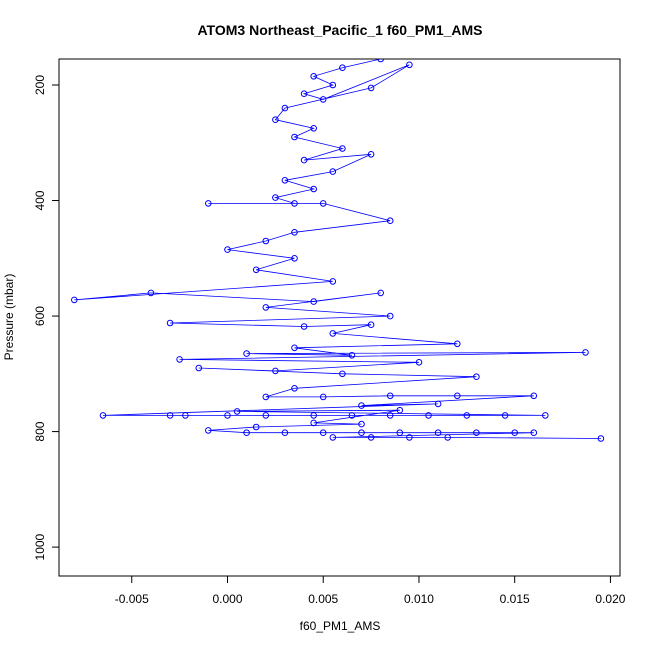 The height and width of the screenshot is (650, 650). I want to click on y-axis: 200 400 600 800 1000, so click(46, 317).